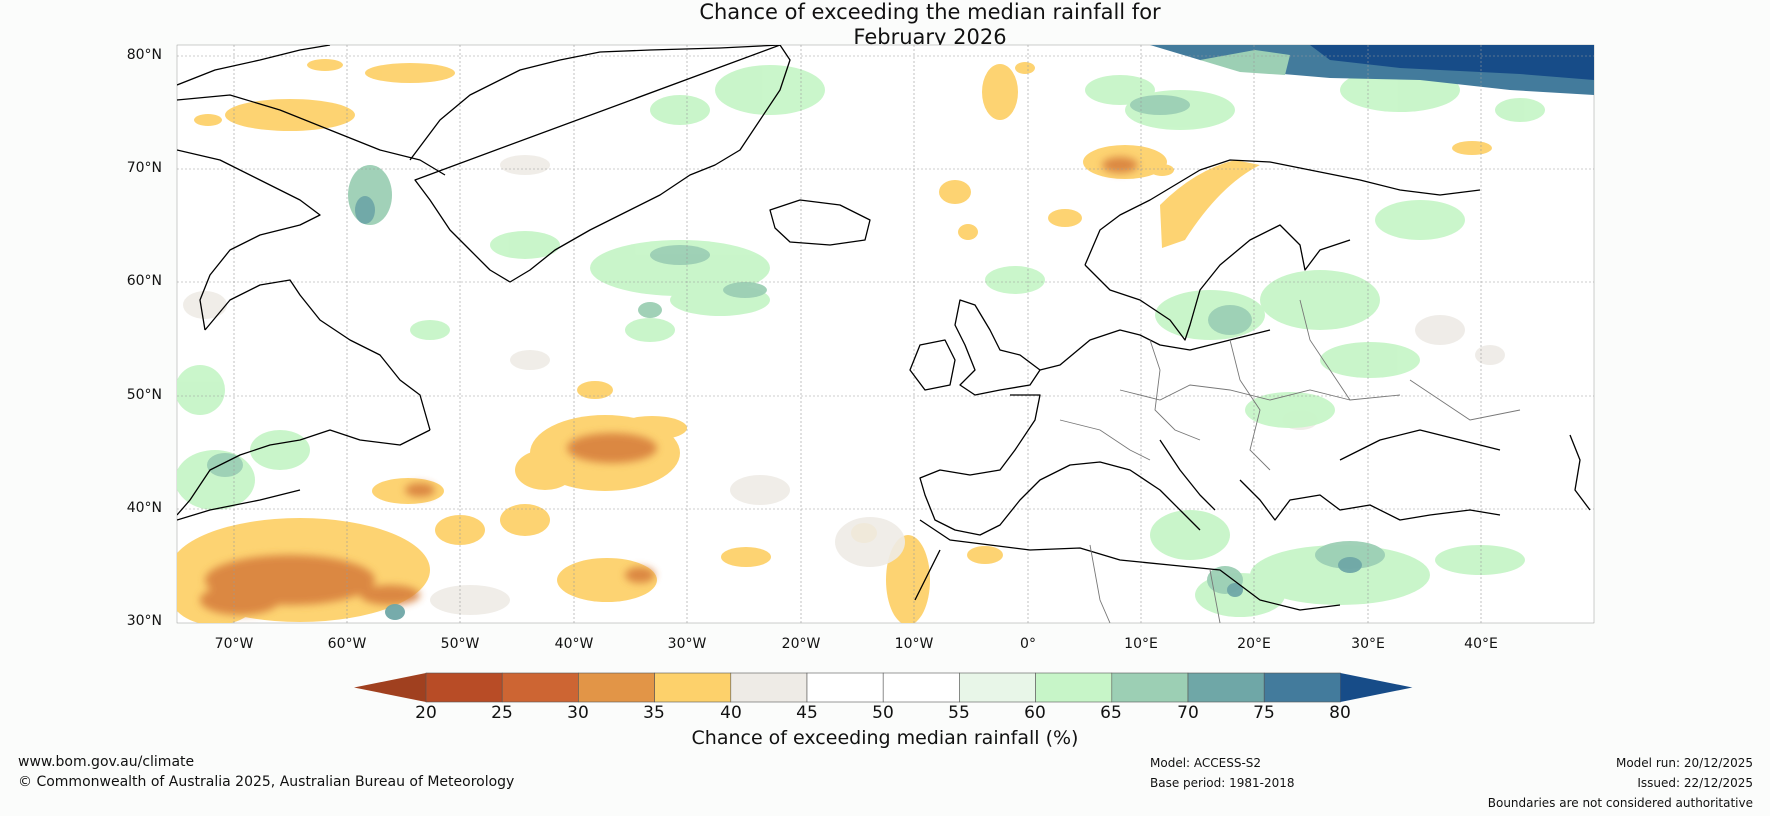  Describe the element at coordinates (144, 55) in the screenshot. I see `lat-label-80n: 80°N` at that location.